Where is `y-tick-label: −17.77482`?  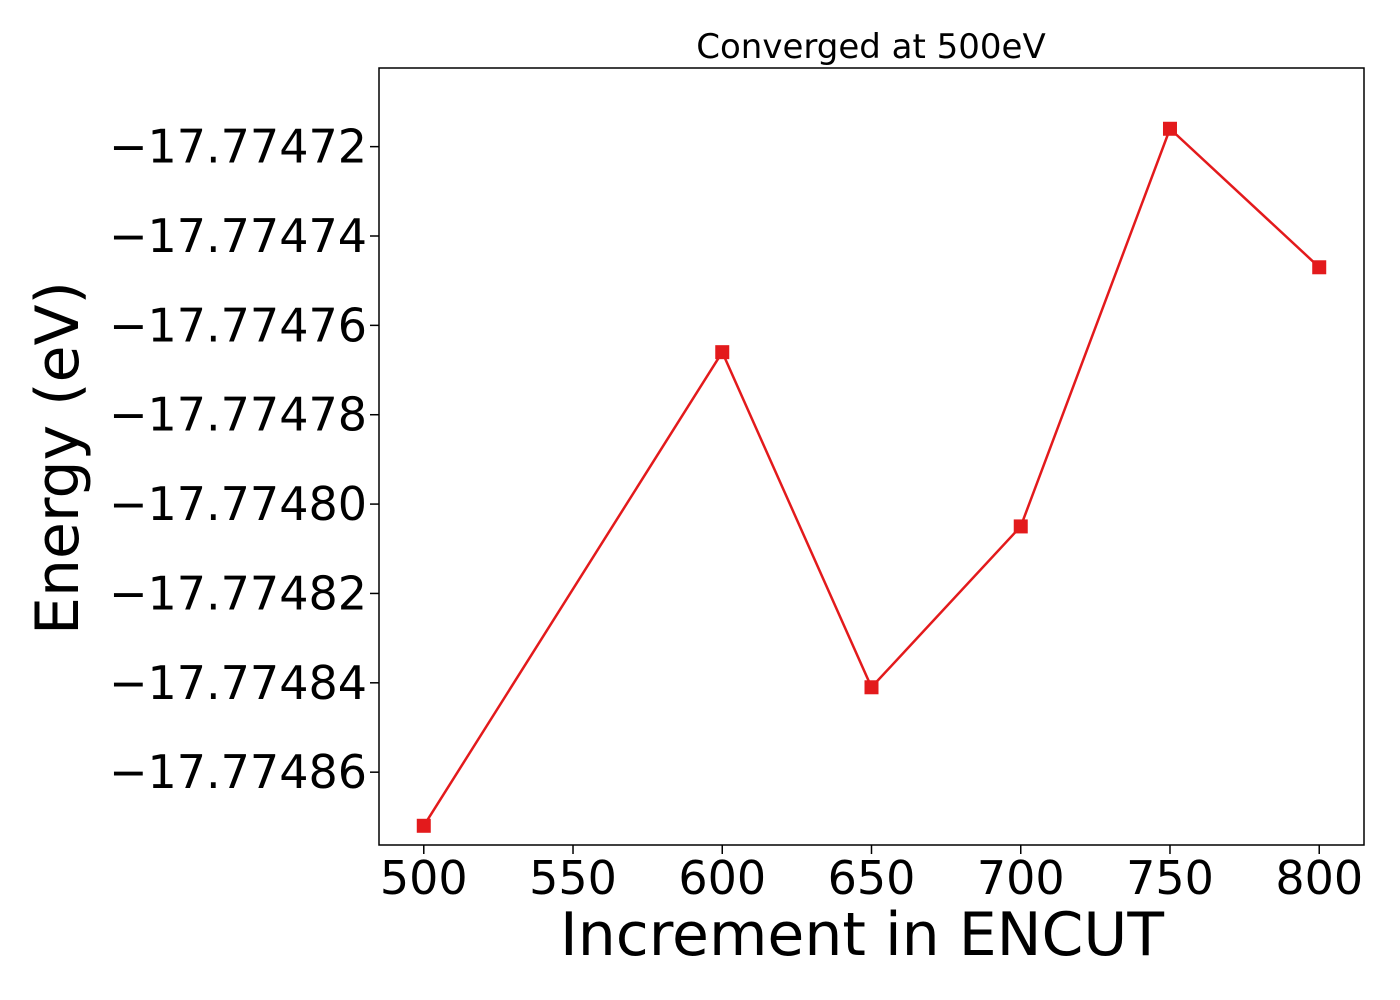
y-tick-label: −17.77482 is located at coordinates (238, 593).